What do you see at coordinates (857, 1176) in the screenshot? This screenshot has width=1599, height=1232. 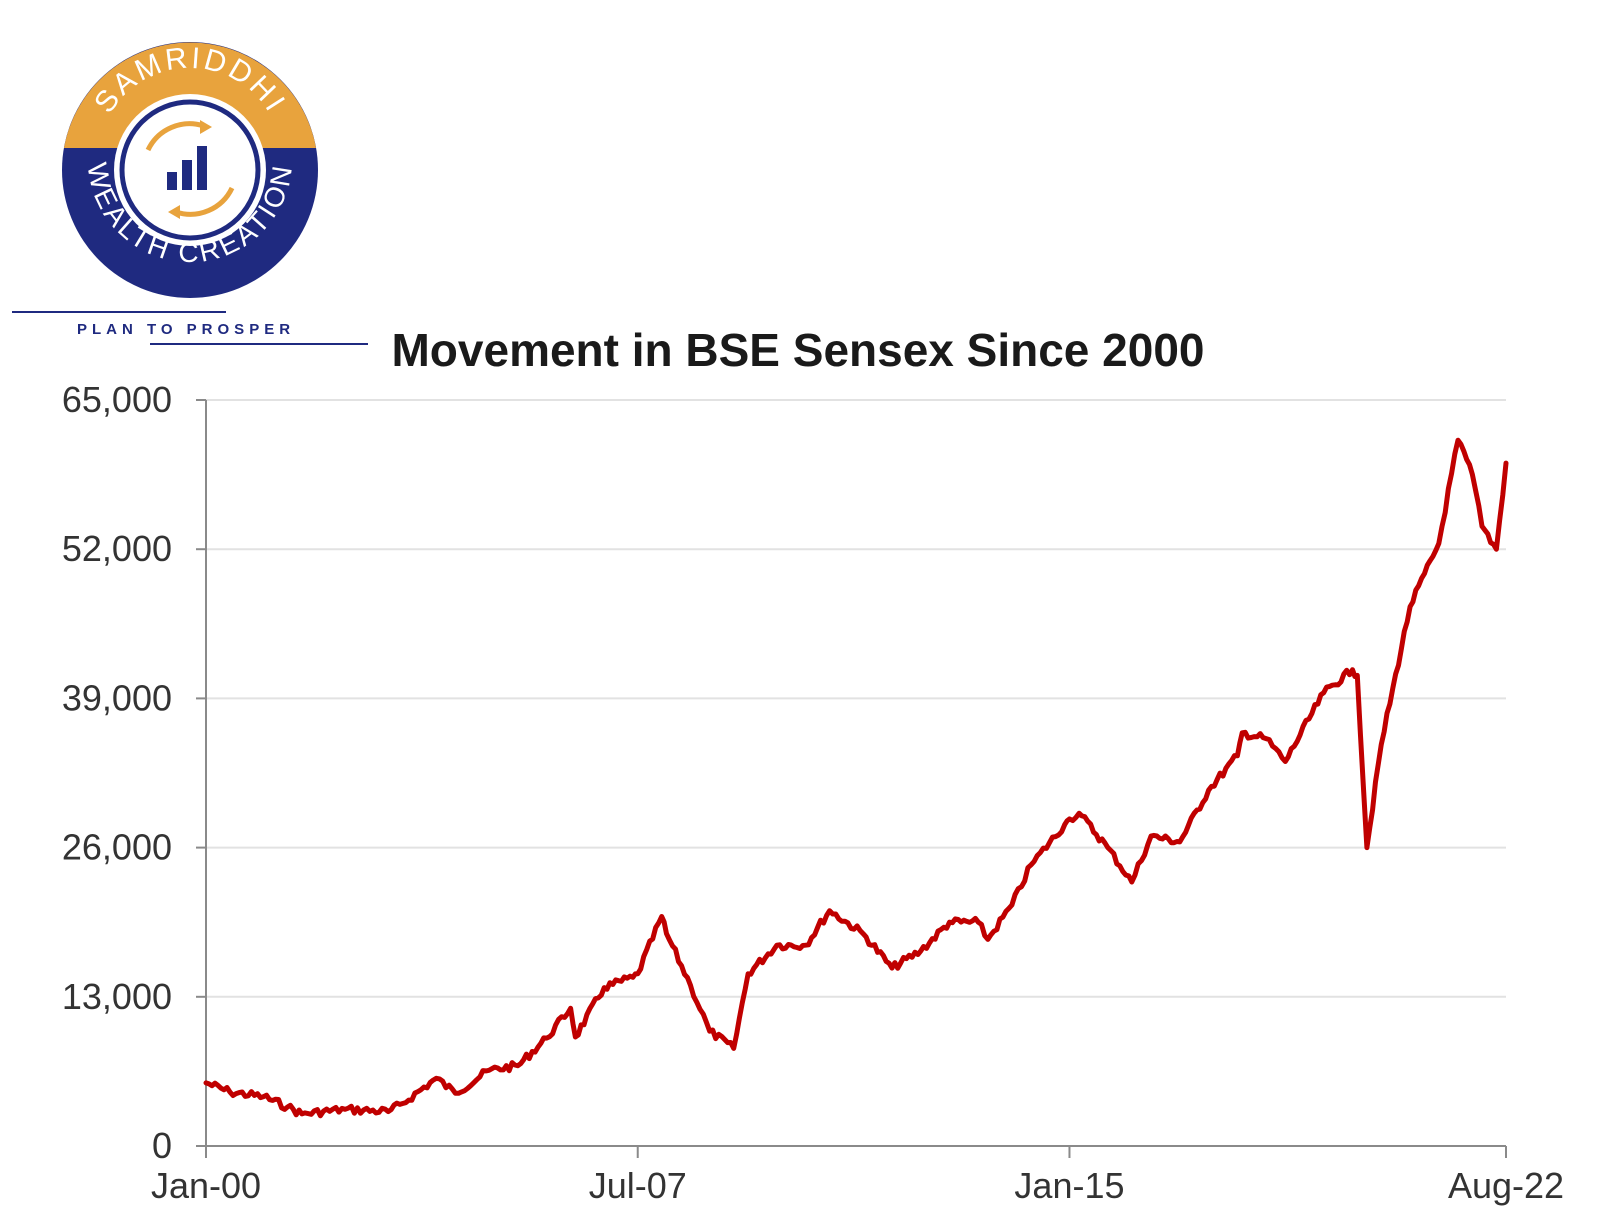 I see `x-axis-ticks: Jan-00 Jul-07 Jan-15 Aug-22` at bounding box center [857, 1176].